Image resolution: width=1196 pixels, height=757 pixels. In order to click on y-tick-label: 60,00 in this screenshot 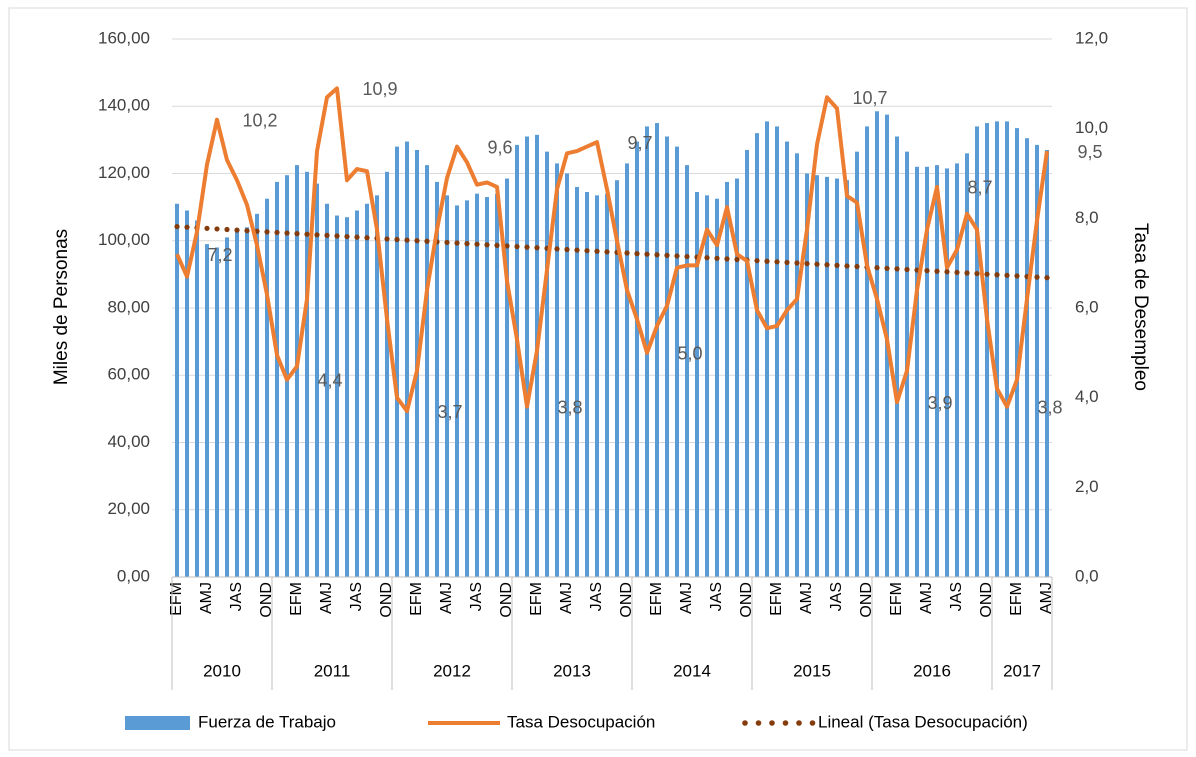, I will do `click(128, 374)`.